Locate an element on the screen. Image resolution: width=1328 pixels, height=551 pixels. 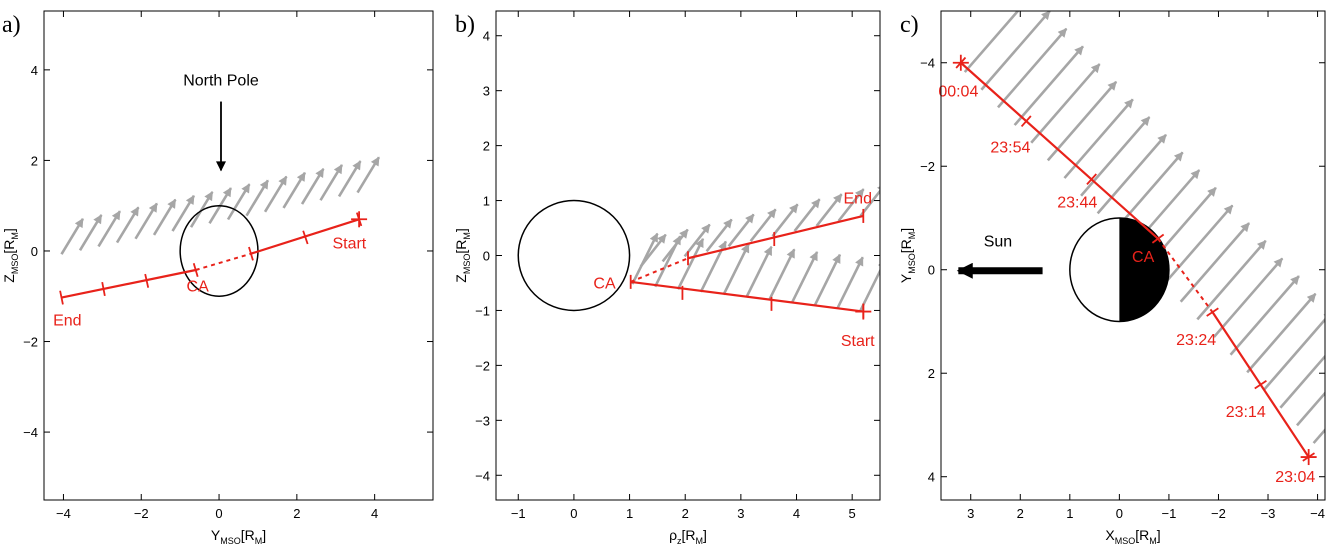
x-tick-label: −2 is located at coordinates (1218, 513).